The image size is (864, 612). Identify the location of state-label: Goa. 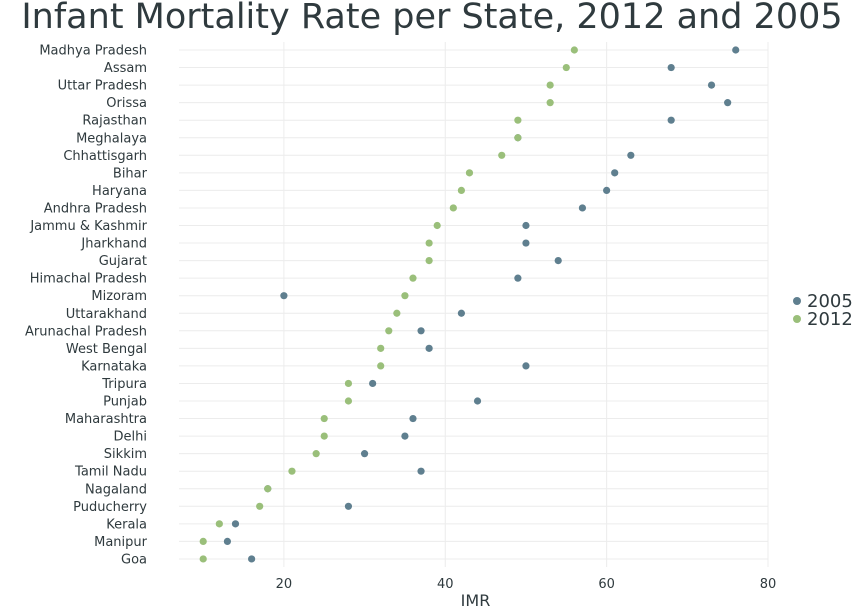
(134, 559).